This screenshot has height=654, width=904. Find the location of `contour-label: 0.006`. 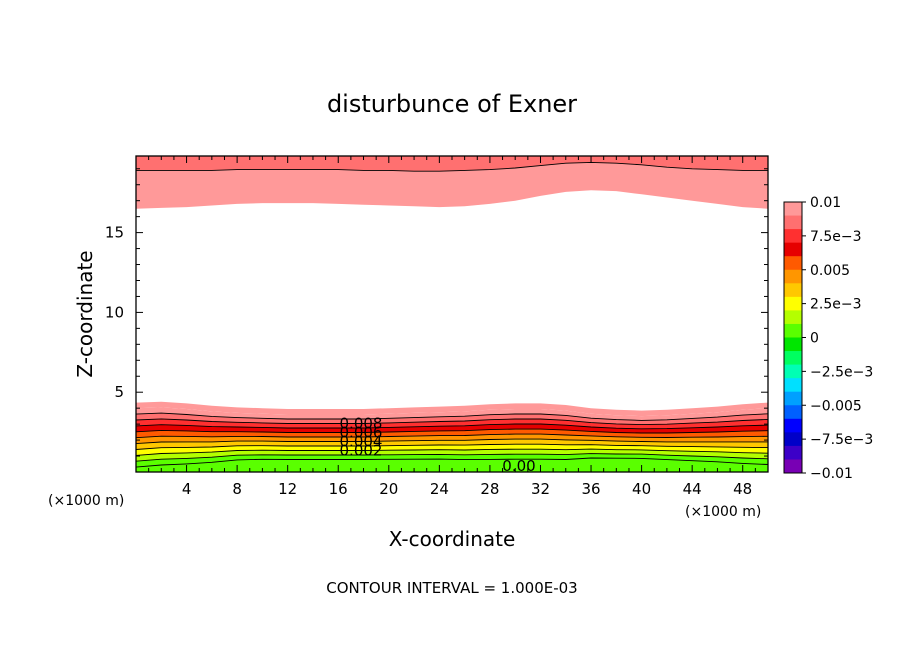

contour-label: 0.006 is located at coordinates (361, 433).